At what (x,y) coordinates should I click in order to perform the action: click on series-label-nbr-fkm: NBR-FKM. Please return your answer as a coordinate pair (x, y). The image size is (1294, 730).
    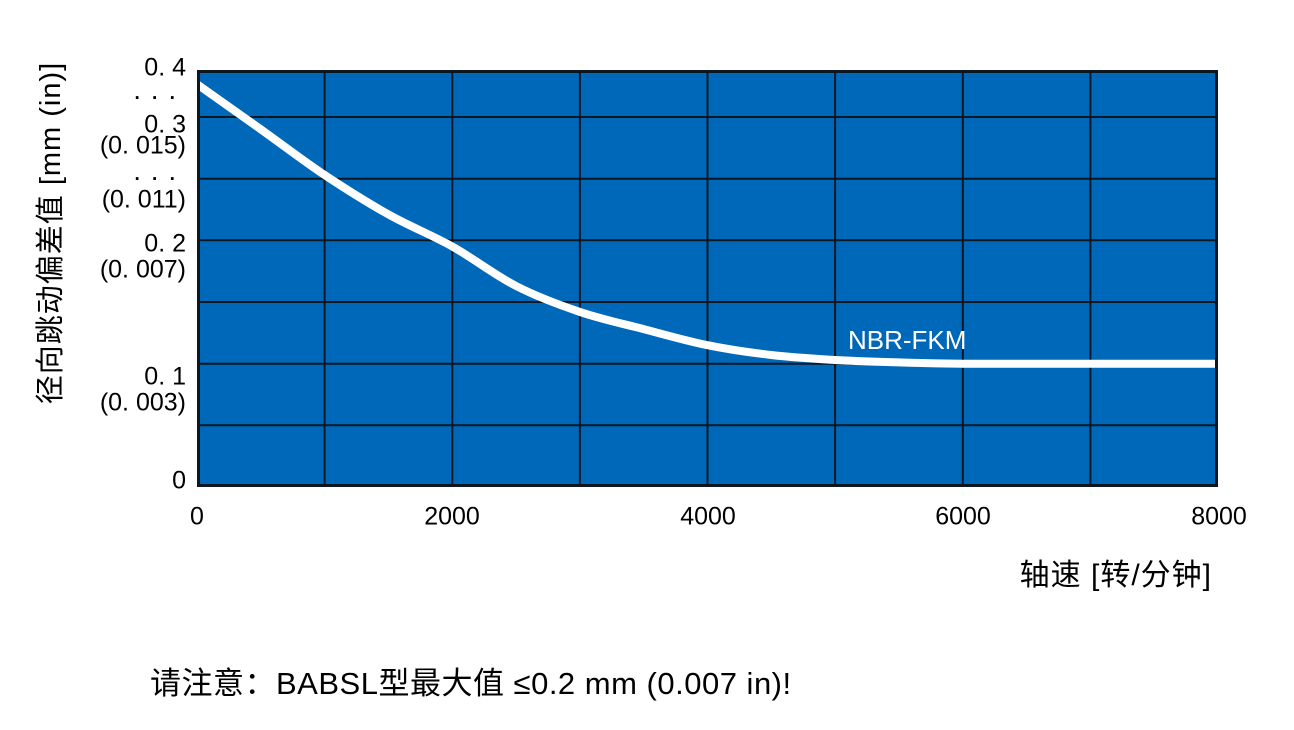
    Looking at the image, I should click on (907, 340).